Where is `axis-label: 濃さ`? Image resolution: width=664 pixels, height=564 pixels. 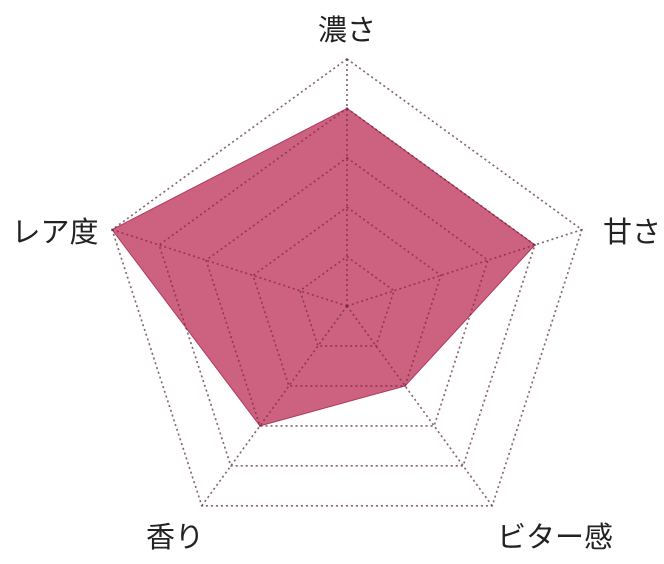 axis-label: 濃さ is located at coordinates (347, 30).